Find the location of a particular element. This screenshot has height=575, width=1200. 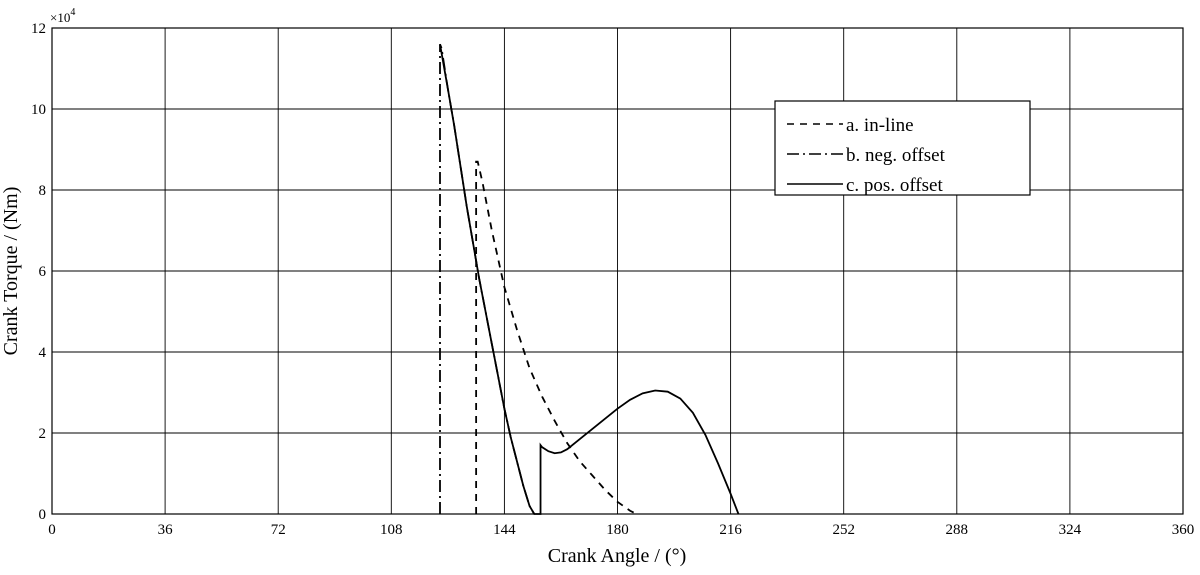

x-tick-label: 216 is located at coordinates (730, 530).